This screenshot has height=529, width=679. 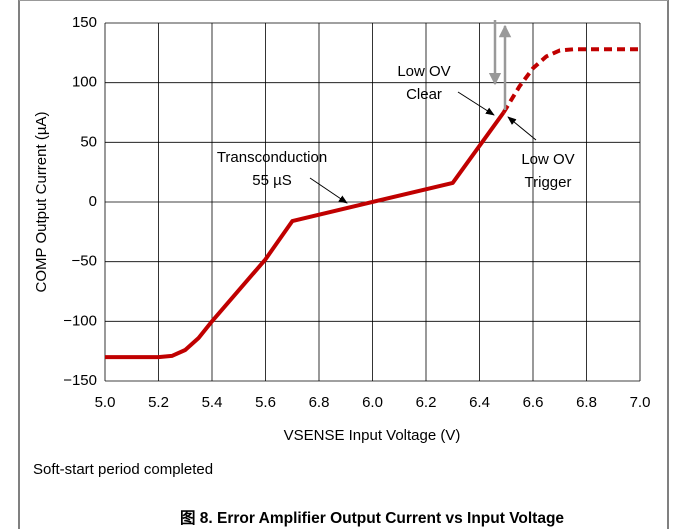 I want to click on curve, so click(x=570, y=80).